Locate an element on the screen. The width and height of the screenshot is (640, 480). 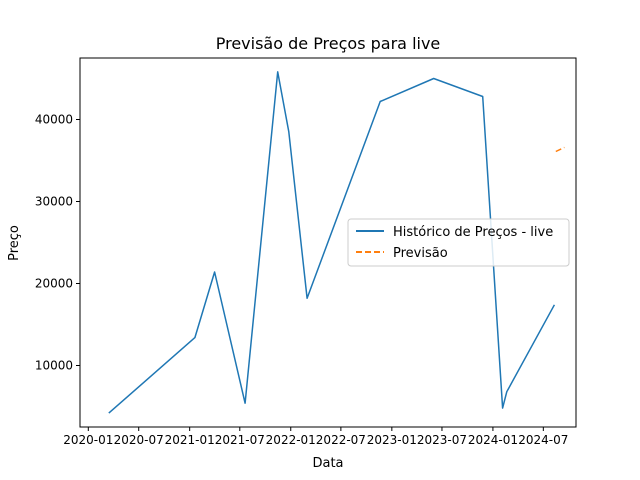
chart-title: Previsão de Preços para live is located at coordinates (328, 43).